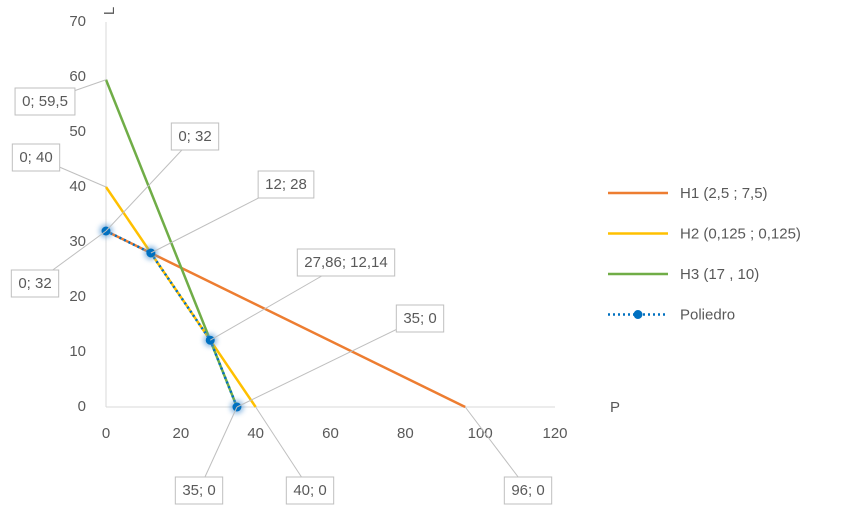 The width and height of the screenshot is (849, 512). I want to click on y-tick-label: 60, so click(77, 76).